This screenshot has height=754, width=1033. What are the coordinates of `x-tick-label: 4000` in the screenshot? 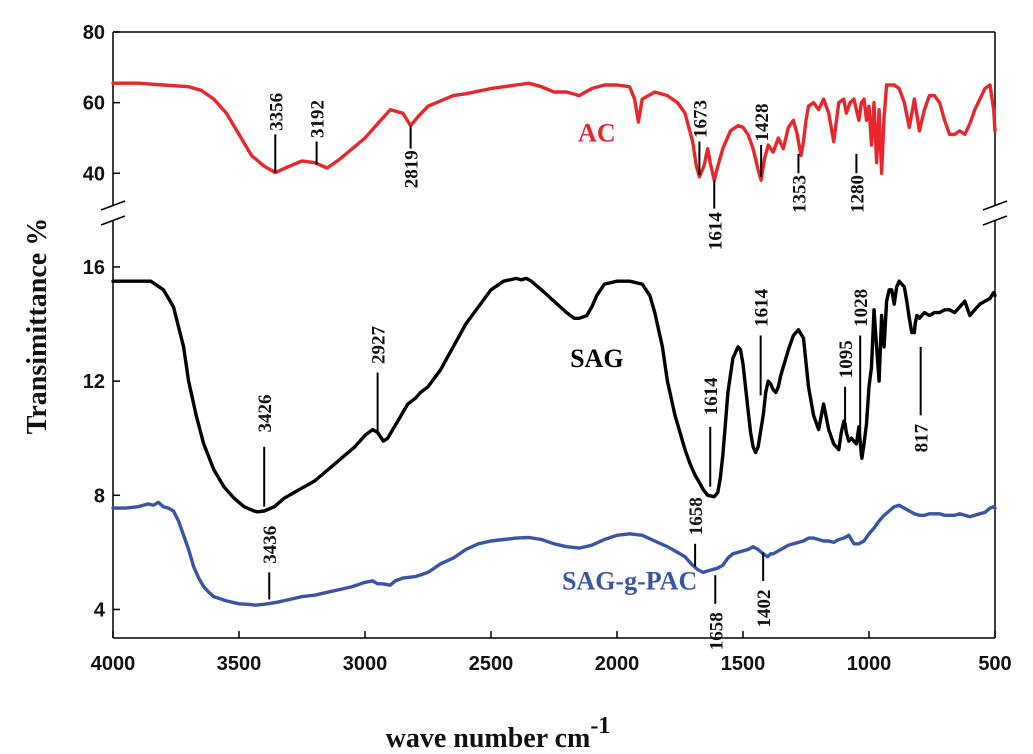 It's located at (113, 664).